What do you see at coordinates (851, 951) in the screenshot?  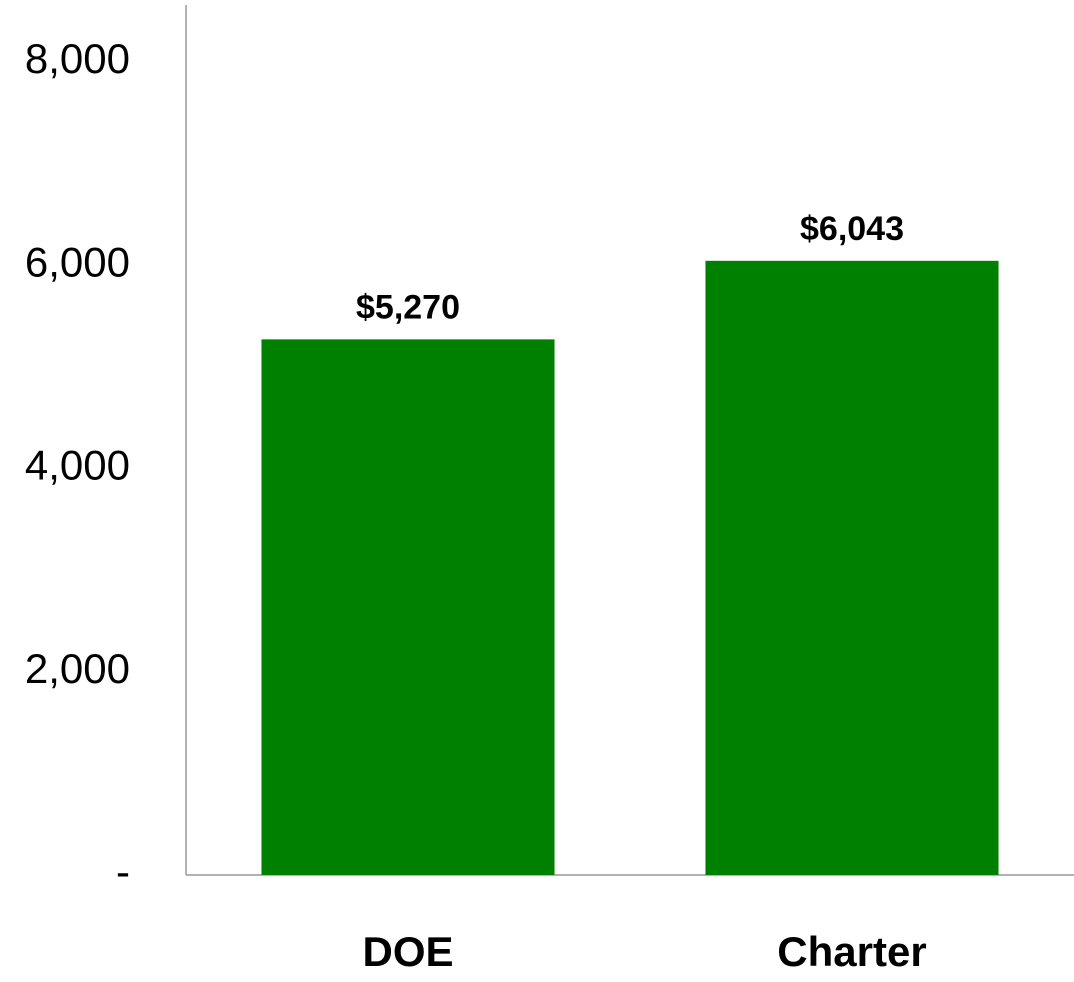 I see `x-tick-label: Charter` at bounding box center [851, 951].